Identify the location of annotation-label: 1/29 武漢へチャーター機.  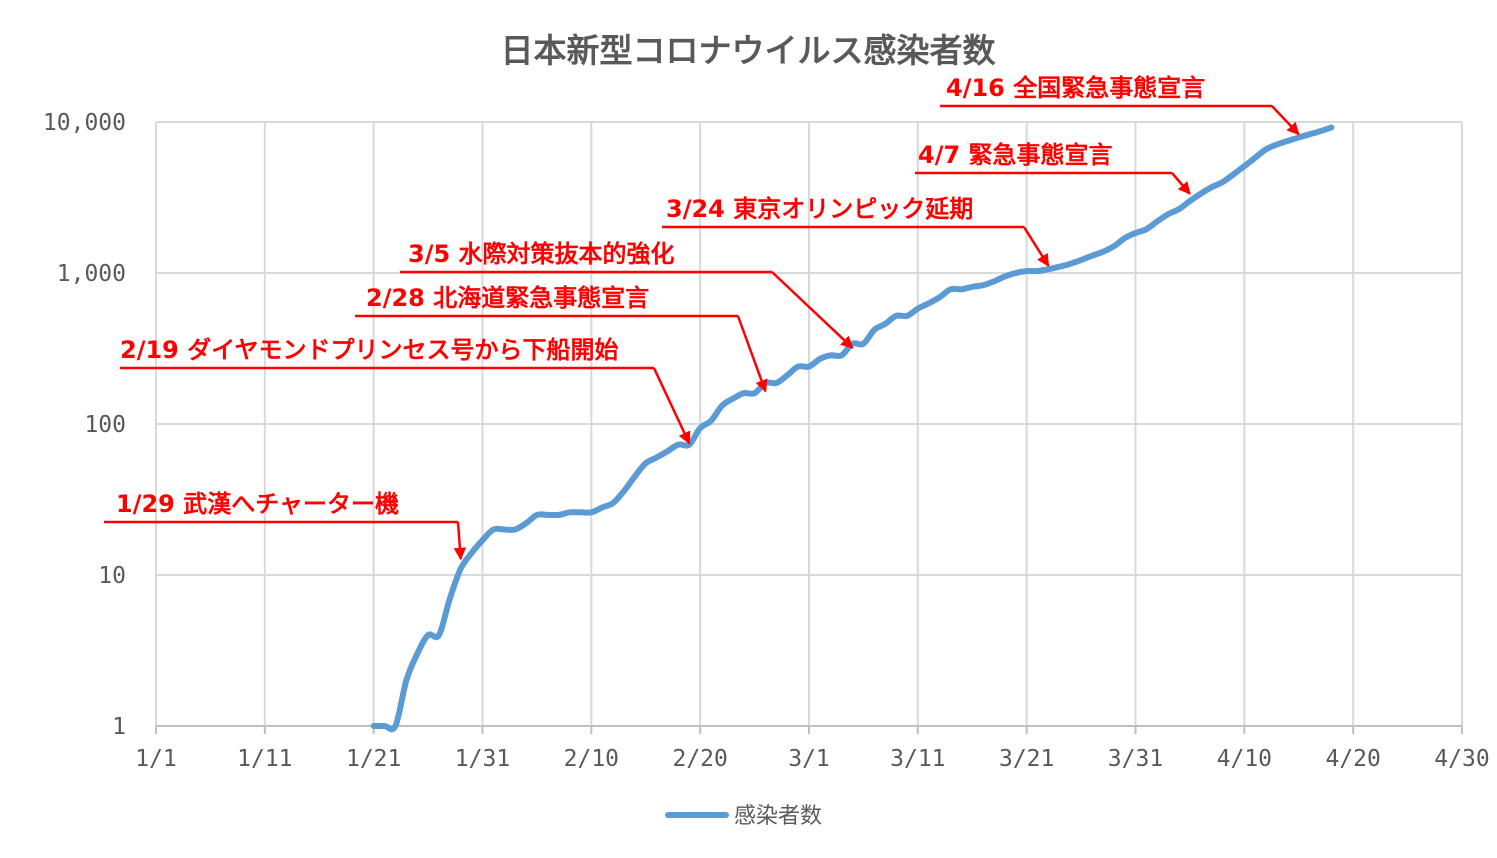
(257, 504).